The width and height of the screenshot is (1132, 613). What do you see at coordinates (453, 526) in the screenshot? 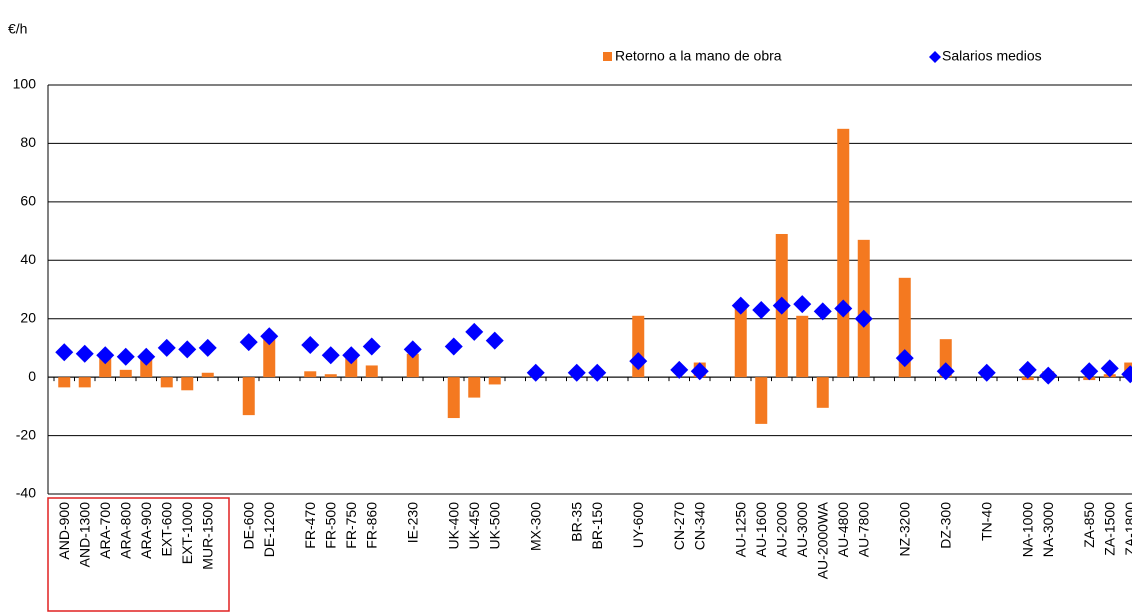
I see `x-tick-label: UK-400` at bounding box center [453, 526].